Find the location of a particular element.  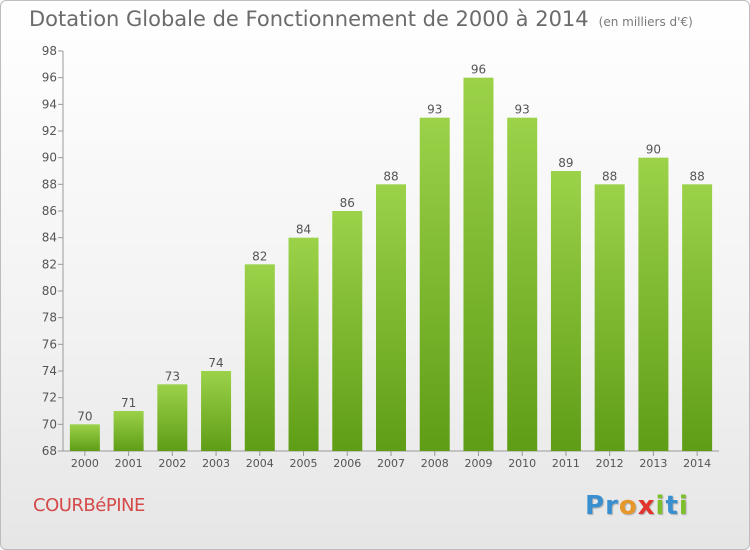

y-tick-label: 68 is located at coordinates (49, 451).